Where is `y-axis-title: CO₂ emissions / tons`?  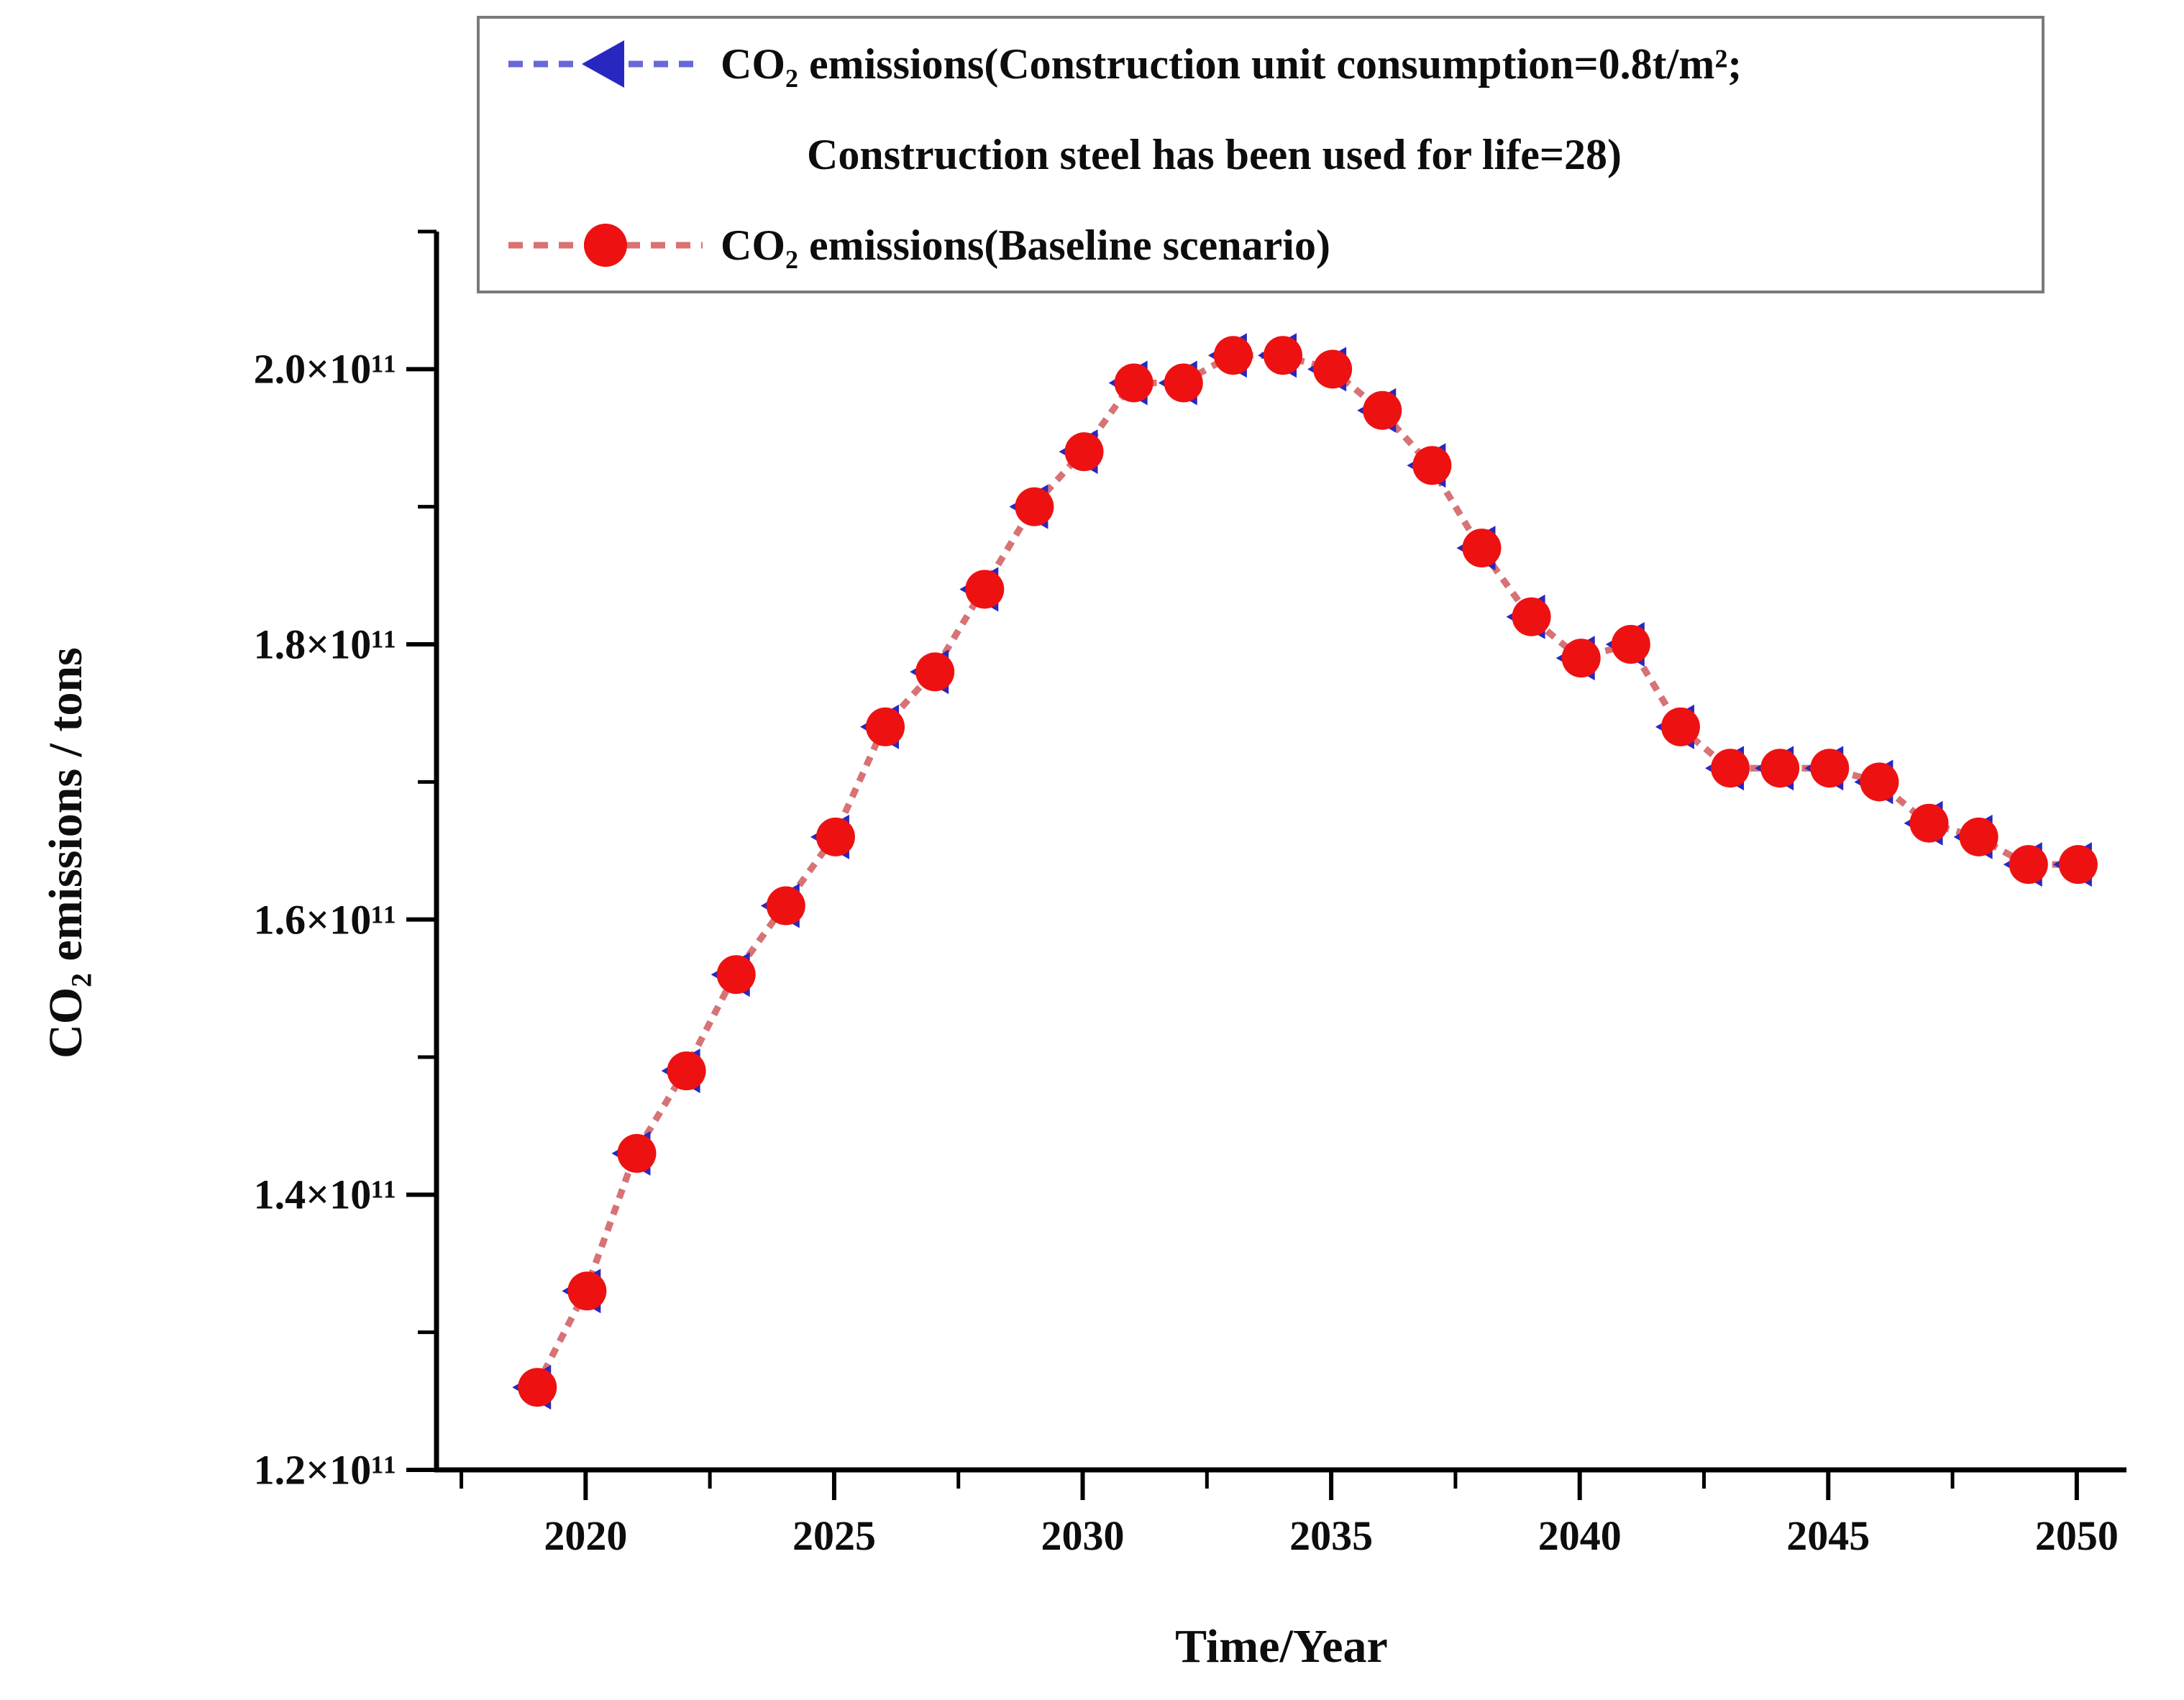
y-axis-title: CO₂ emissions / tons is located at coordinates (66, 853).